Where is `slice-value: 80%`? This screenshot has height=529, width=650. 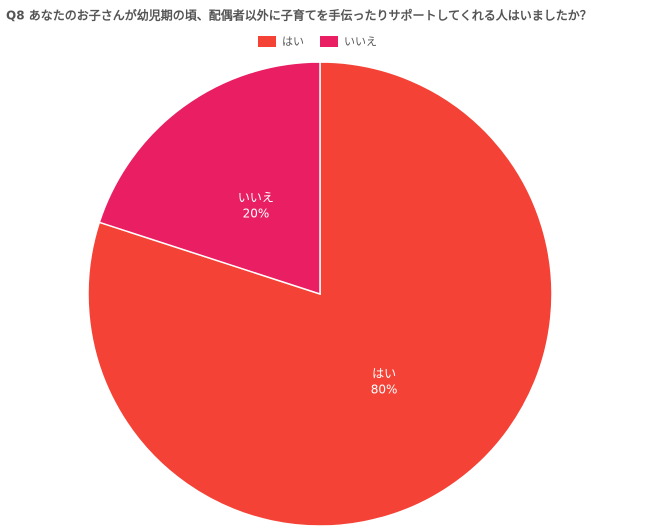 slice-value: 80% is located at coordinates (384, 390).